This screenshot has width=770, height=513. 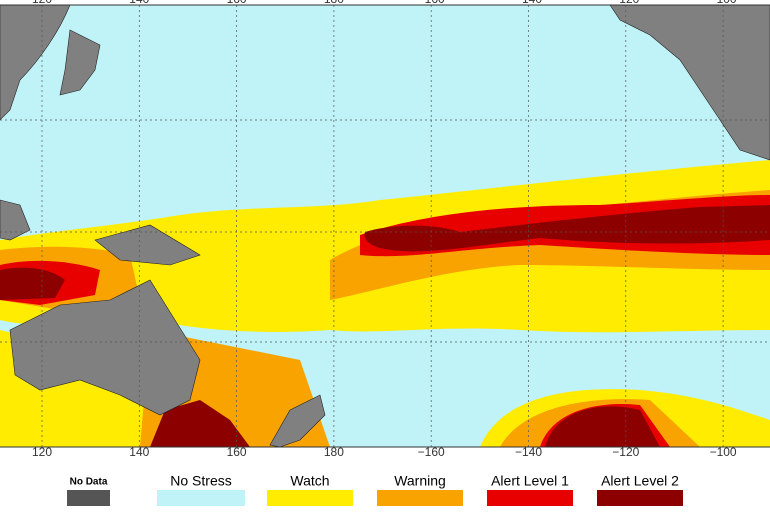 I want to click on lon-label-bottom: 160, so click(x=237, y=452).